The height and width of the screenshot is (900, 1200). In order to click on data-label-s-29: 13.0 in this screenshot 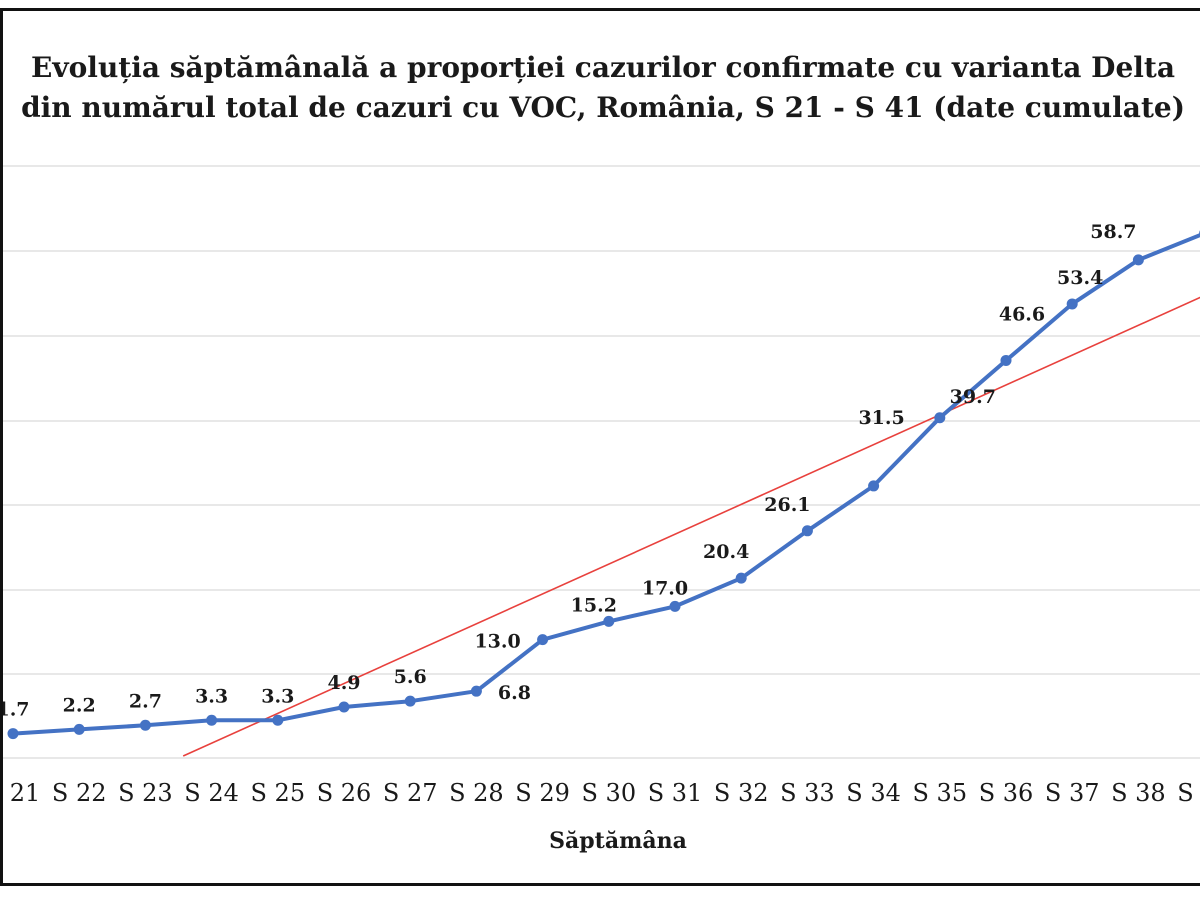, I will do `click(497, 642)`.